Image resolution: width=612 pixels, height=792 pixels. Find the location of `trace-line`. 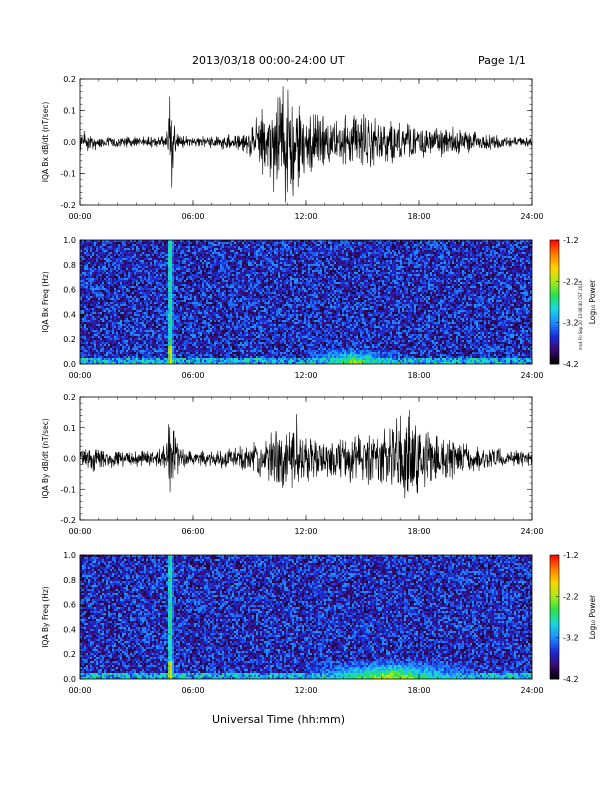

trace-line is located at coordinates (306, 144).